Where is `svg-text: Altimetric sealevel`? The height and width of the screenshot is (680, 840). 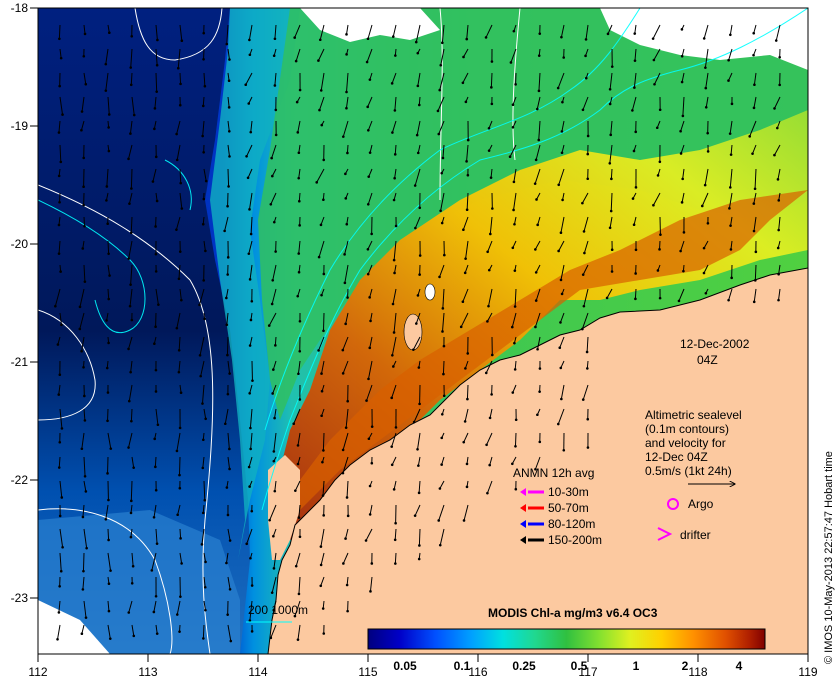 svg-text: Altimetric sealevel is located at coordinates (693, 415).